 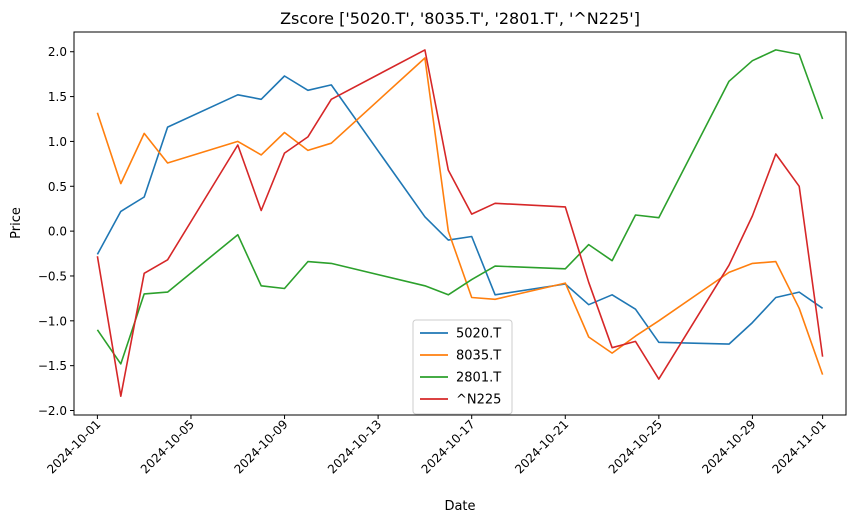 I want to click on y-tick-label: −0.5, so click(x=52, y=276).